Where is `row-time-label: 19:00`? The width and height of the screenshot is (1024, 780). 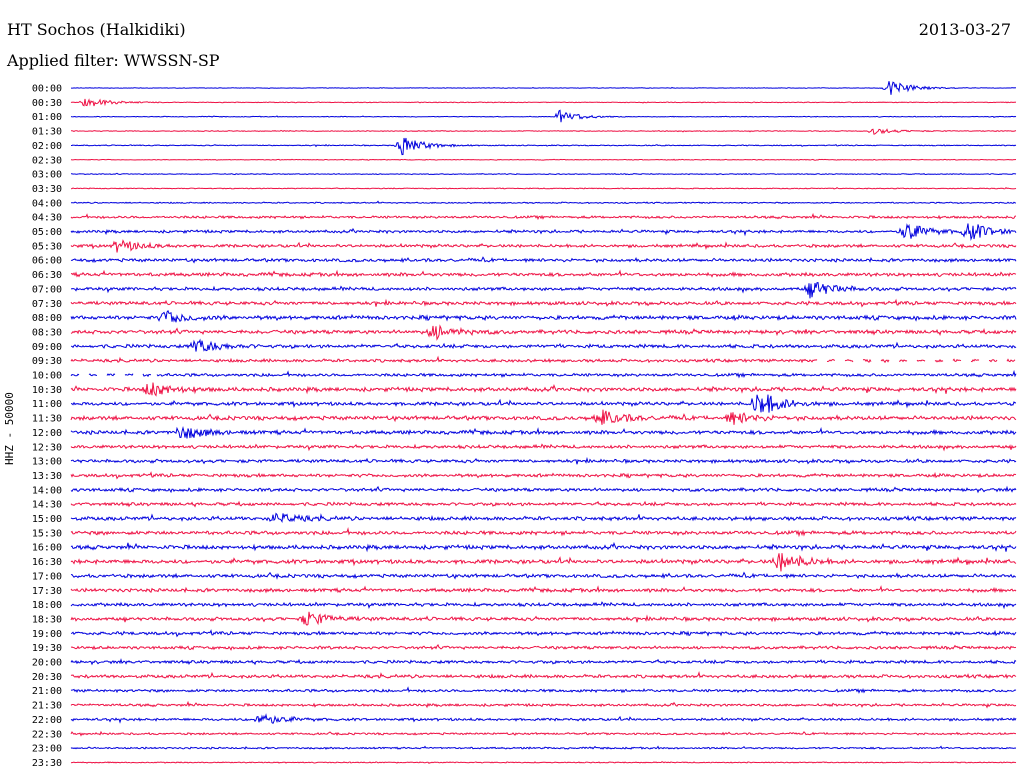 row-time-label: 19:00 is located at coordinates (47, 634).